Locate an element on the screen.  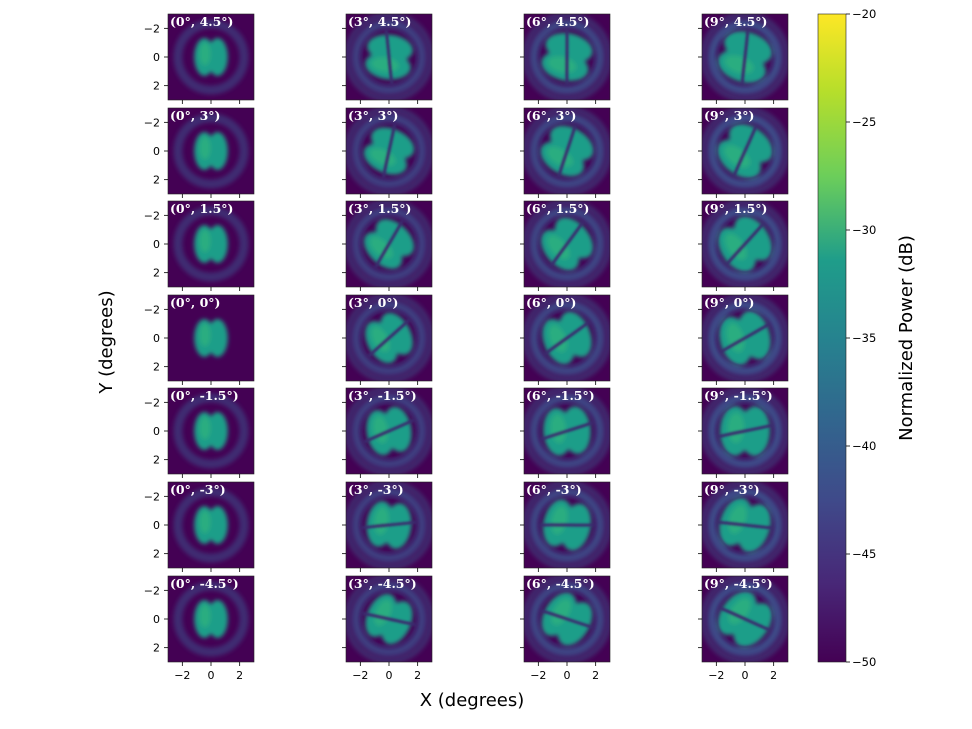
heatmap-panel: (9°, 0°) is located at coordinates (743, 339).